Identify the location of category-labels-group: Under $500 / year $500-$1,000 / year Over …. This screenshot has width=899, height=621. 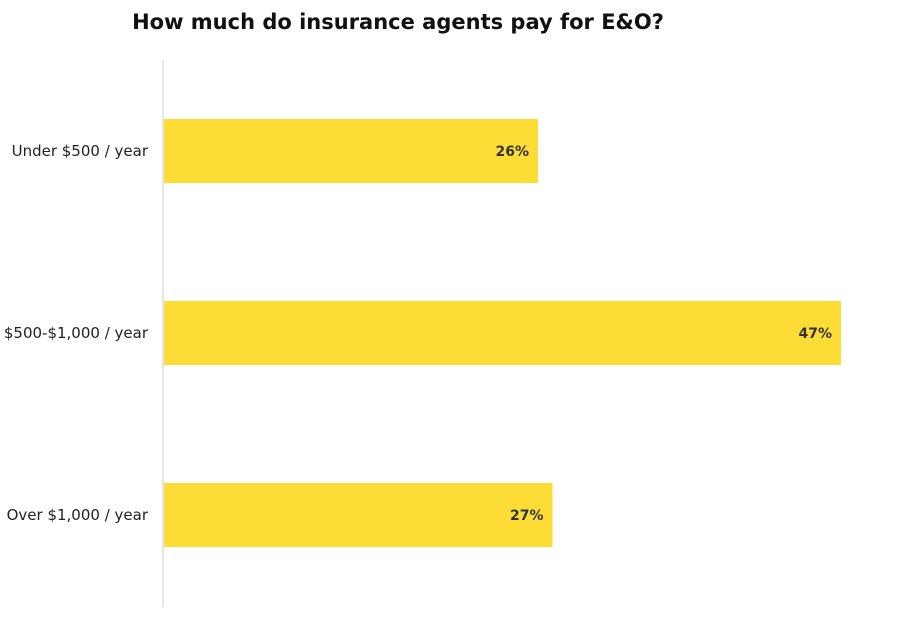
(76, 333).